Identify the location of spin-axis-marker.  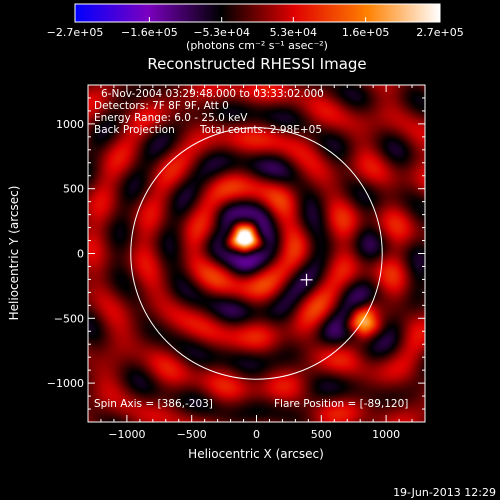
(306, 279).